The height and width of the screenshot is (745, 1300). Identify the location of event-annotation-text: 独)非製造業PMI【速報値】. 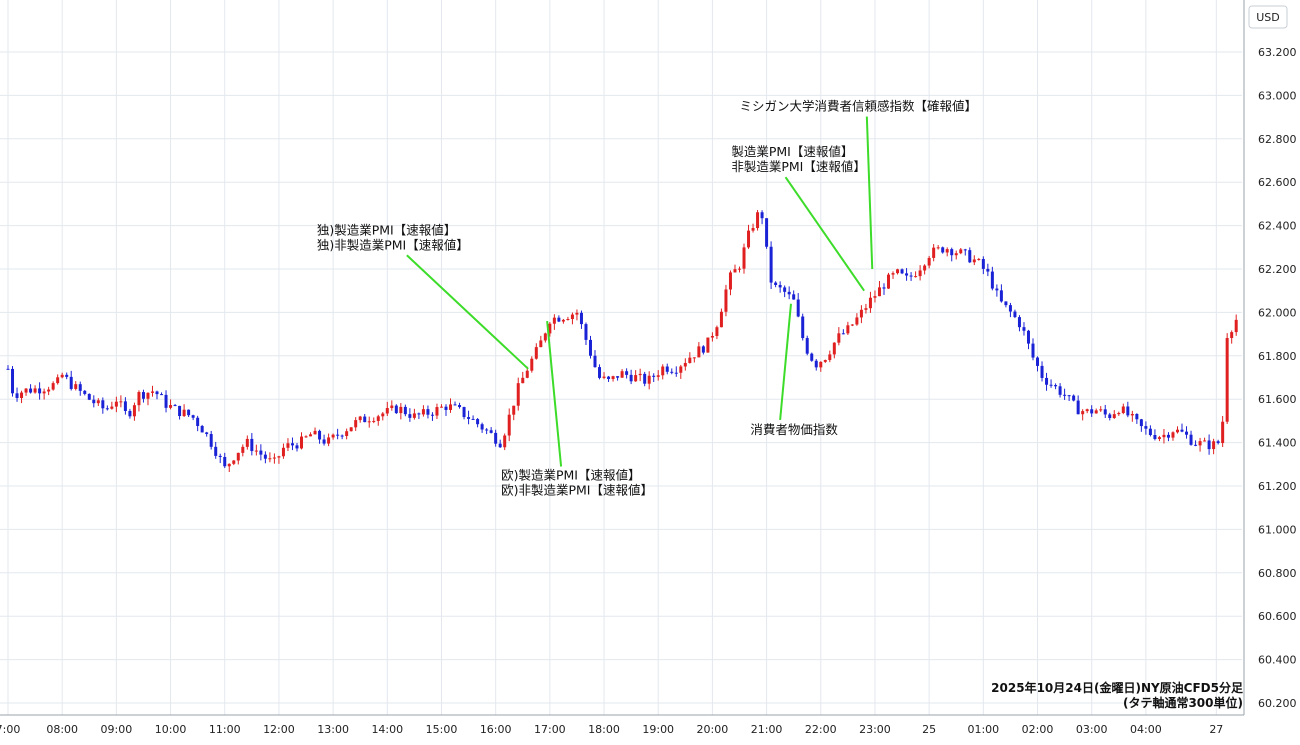
(393, 244).